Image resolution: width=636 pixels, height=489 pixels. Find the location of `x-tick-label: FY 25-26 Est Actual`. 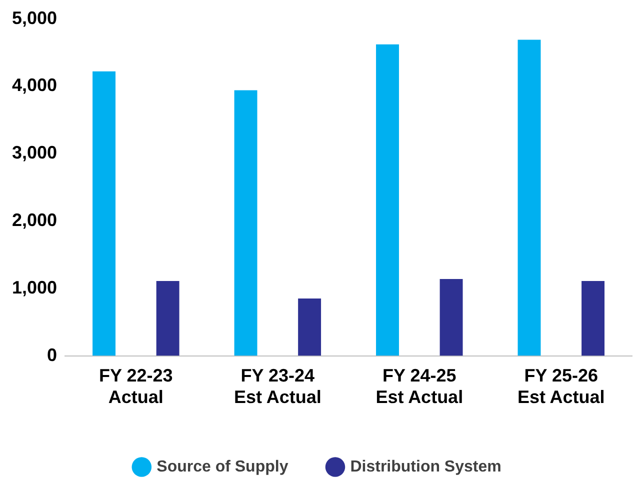

x-tick-label: FY 25-26 Est Actual is located at coordinates (561, 387).